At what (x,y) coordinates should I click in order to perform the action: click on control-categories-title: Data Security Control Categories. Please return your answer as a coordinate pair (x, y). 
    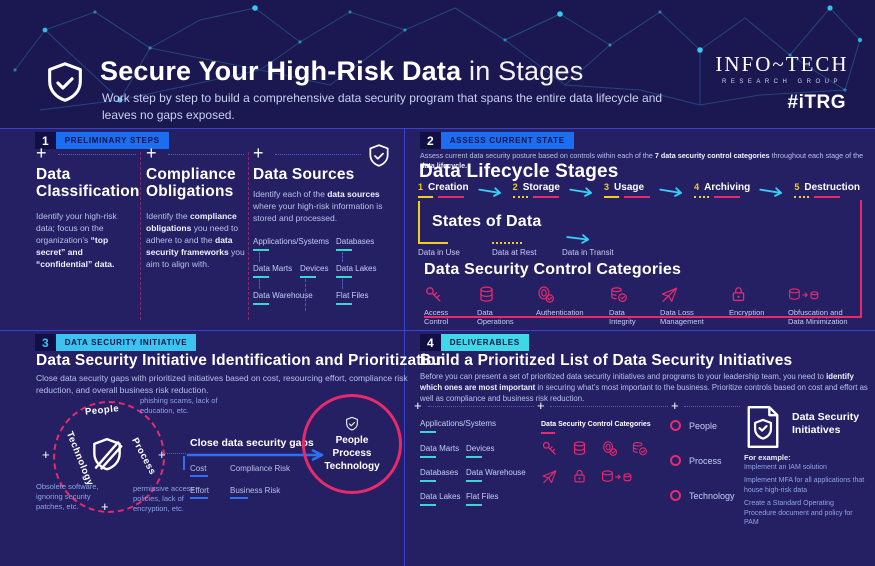
    Looking at the image, I should click on (553, 269).